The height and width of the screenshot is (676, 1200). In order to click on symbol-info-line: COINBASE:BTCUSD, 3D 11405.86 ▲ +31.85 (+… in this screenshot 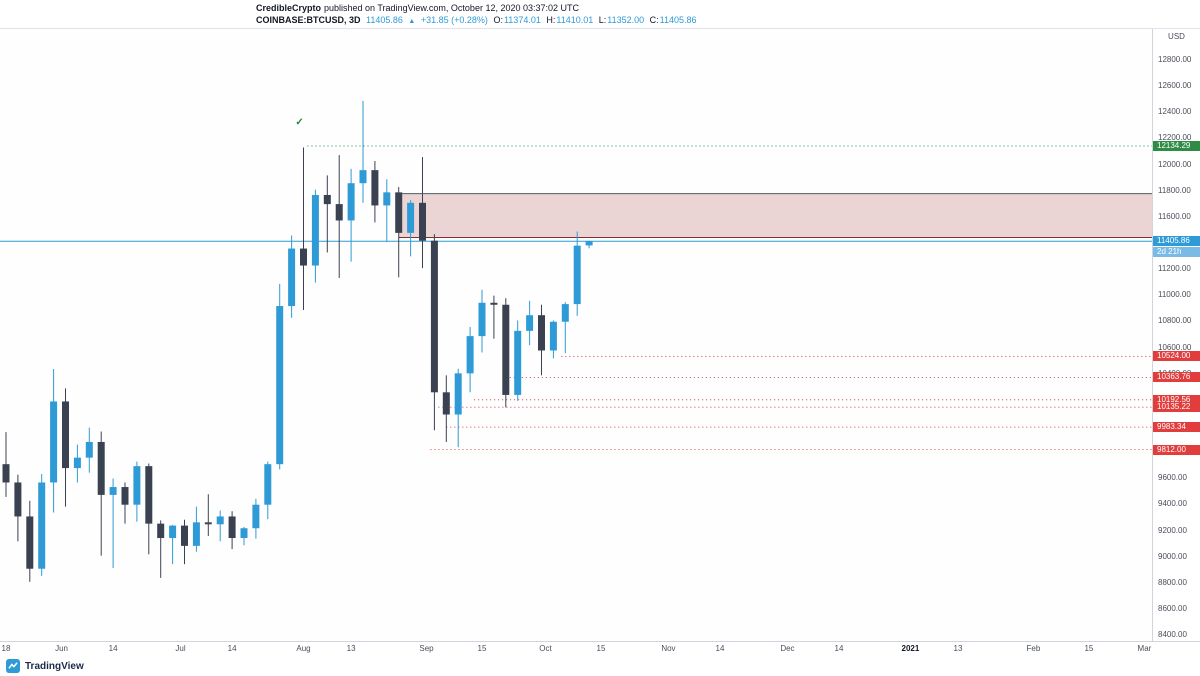, I will do `click(478, 20)`.